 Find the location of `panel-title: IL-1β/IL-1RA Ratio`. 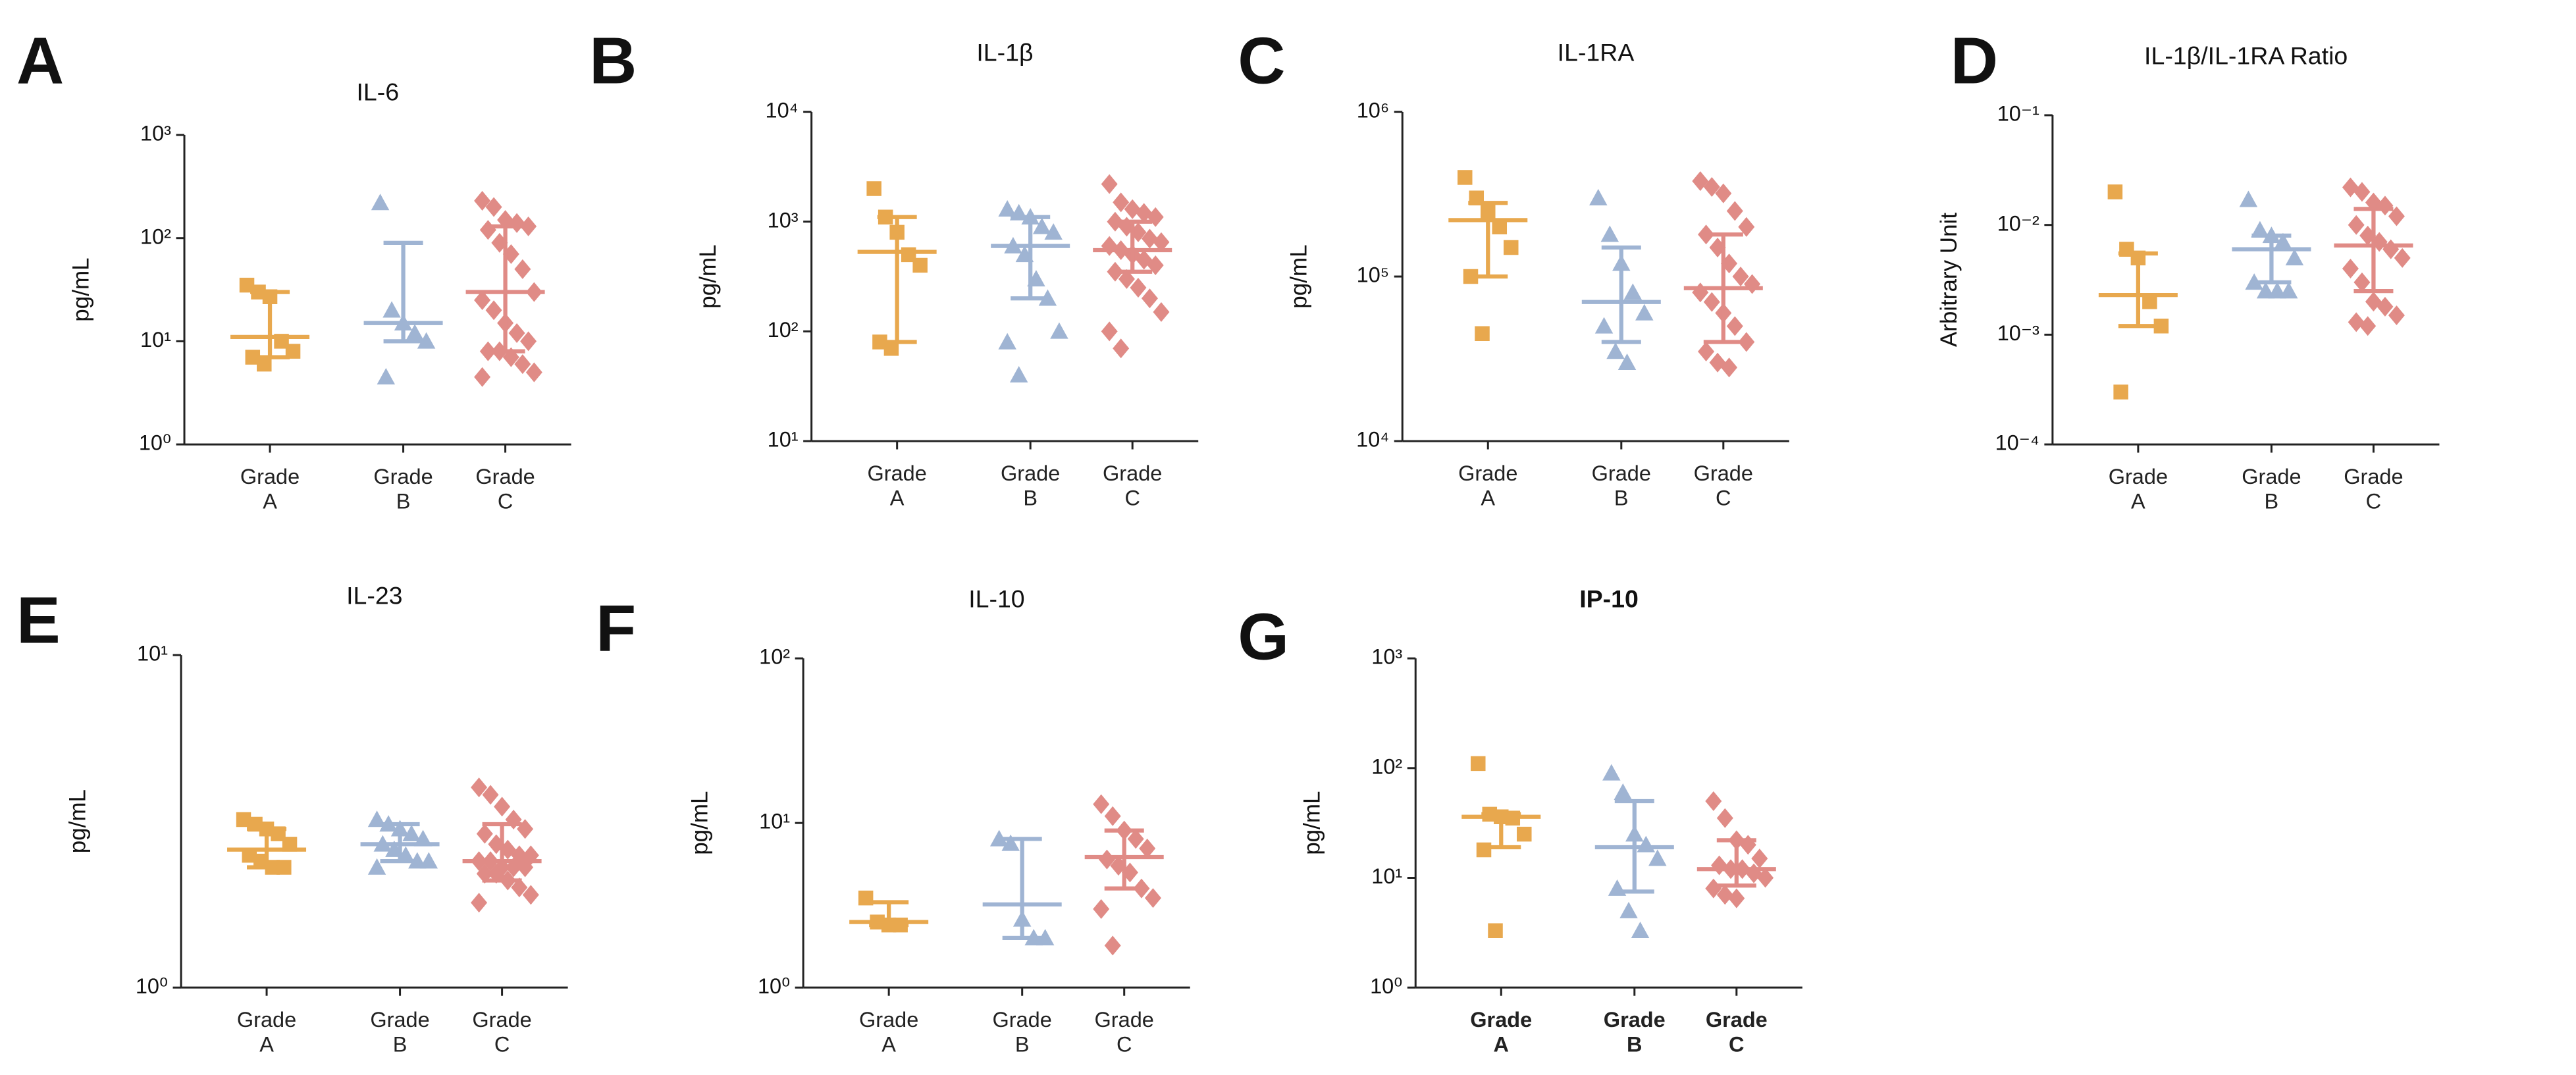

panel-title: IL-1β/IL-1RA Ratio is located at coordinates (2246, 55).